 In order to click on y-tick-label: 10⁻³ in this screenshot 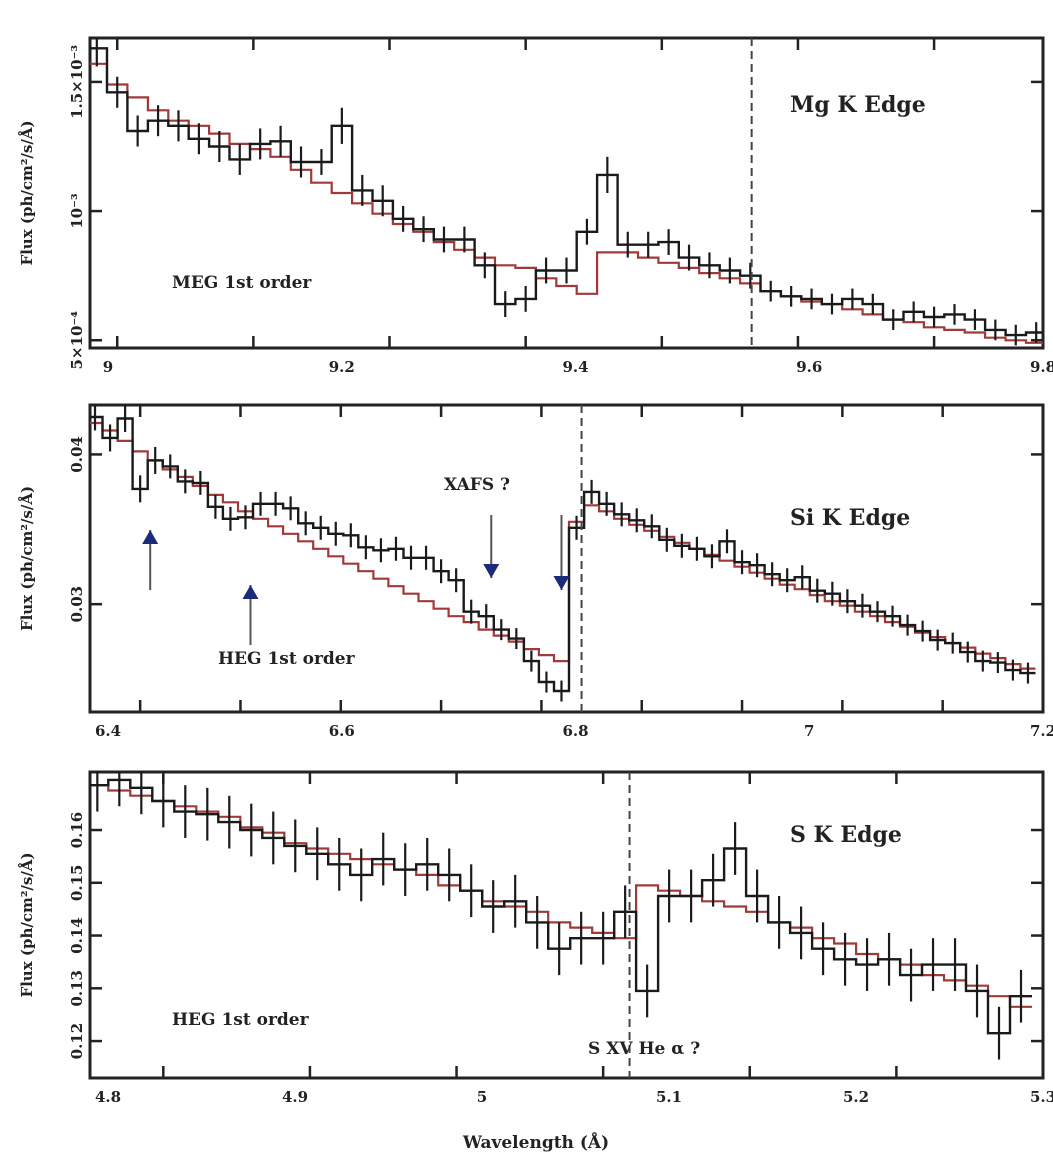, I will do `click(77, 210)`.